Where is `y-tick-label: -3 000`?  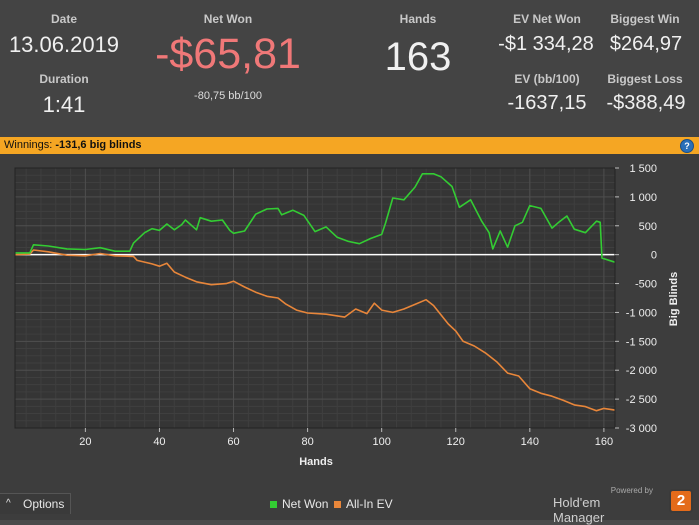 y-tick-label: -3 000 is located at coordinates (641, 429).